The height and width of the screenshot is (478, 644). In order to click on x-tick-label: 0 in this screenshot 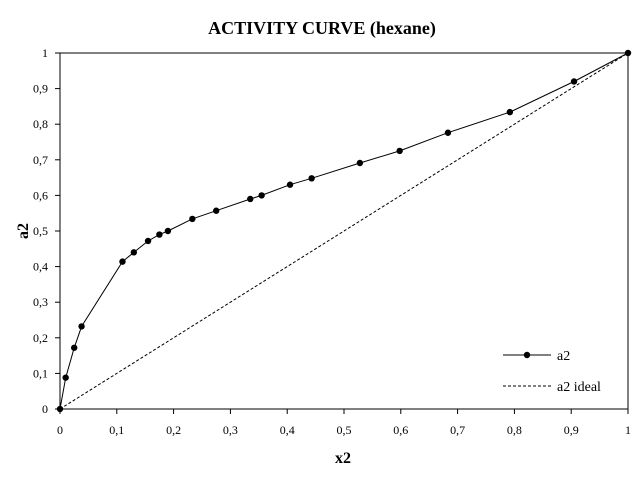, I will do `click(60, 430)`.